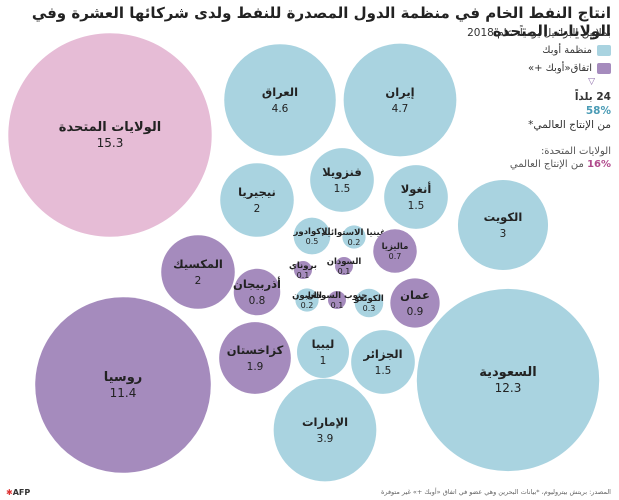 The height and width of the screenshot is (500, 619). I want to click on afp-label: AFP, so click(21, 492).